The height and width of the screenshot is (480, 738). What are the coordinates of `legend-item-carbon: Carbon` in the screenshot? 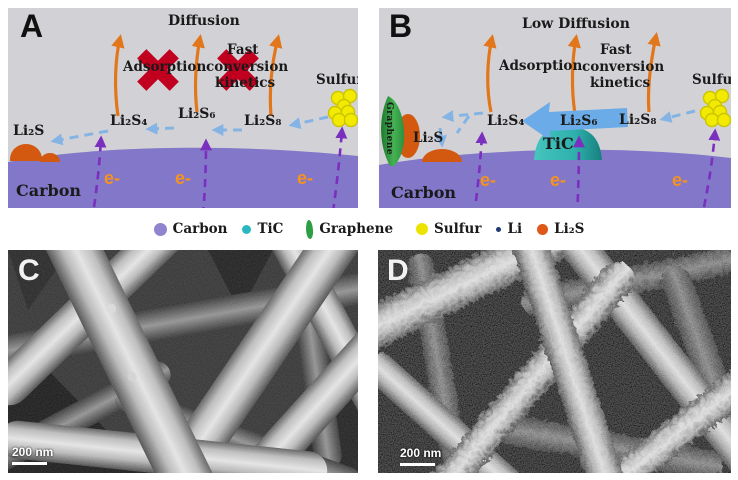 It's located at (190, 229).